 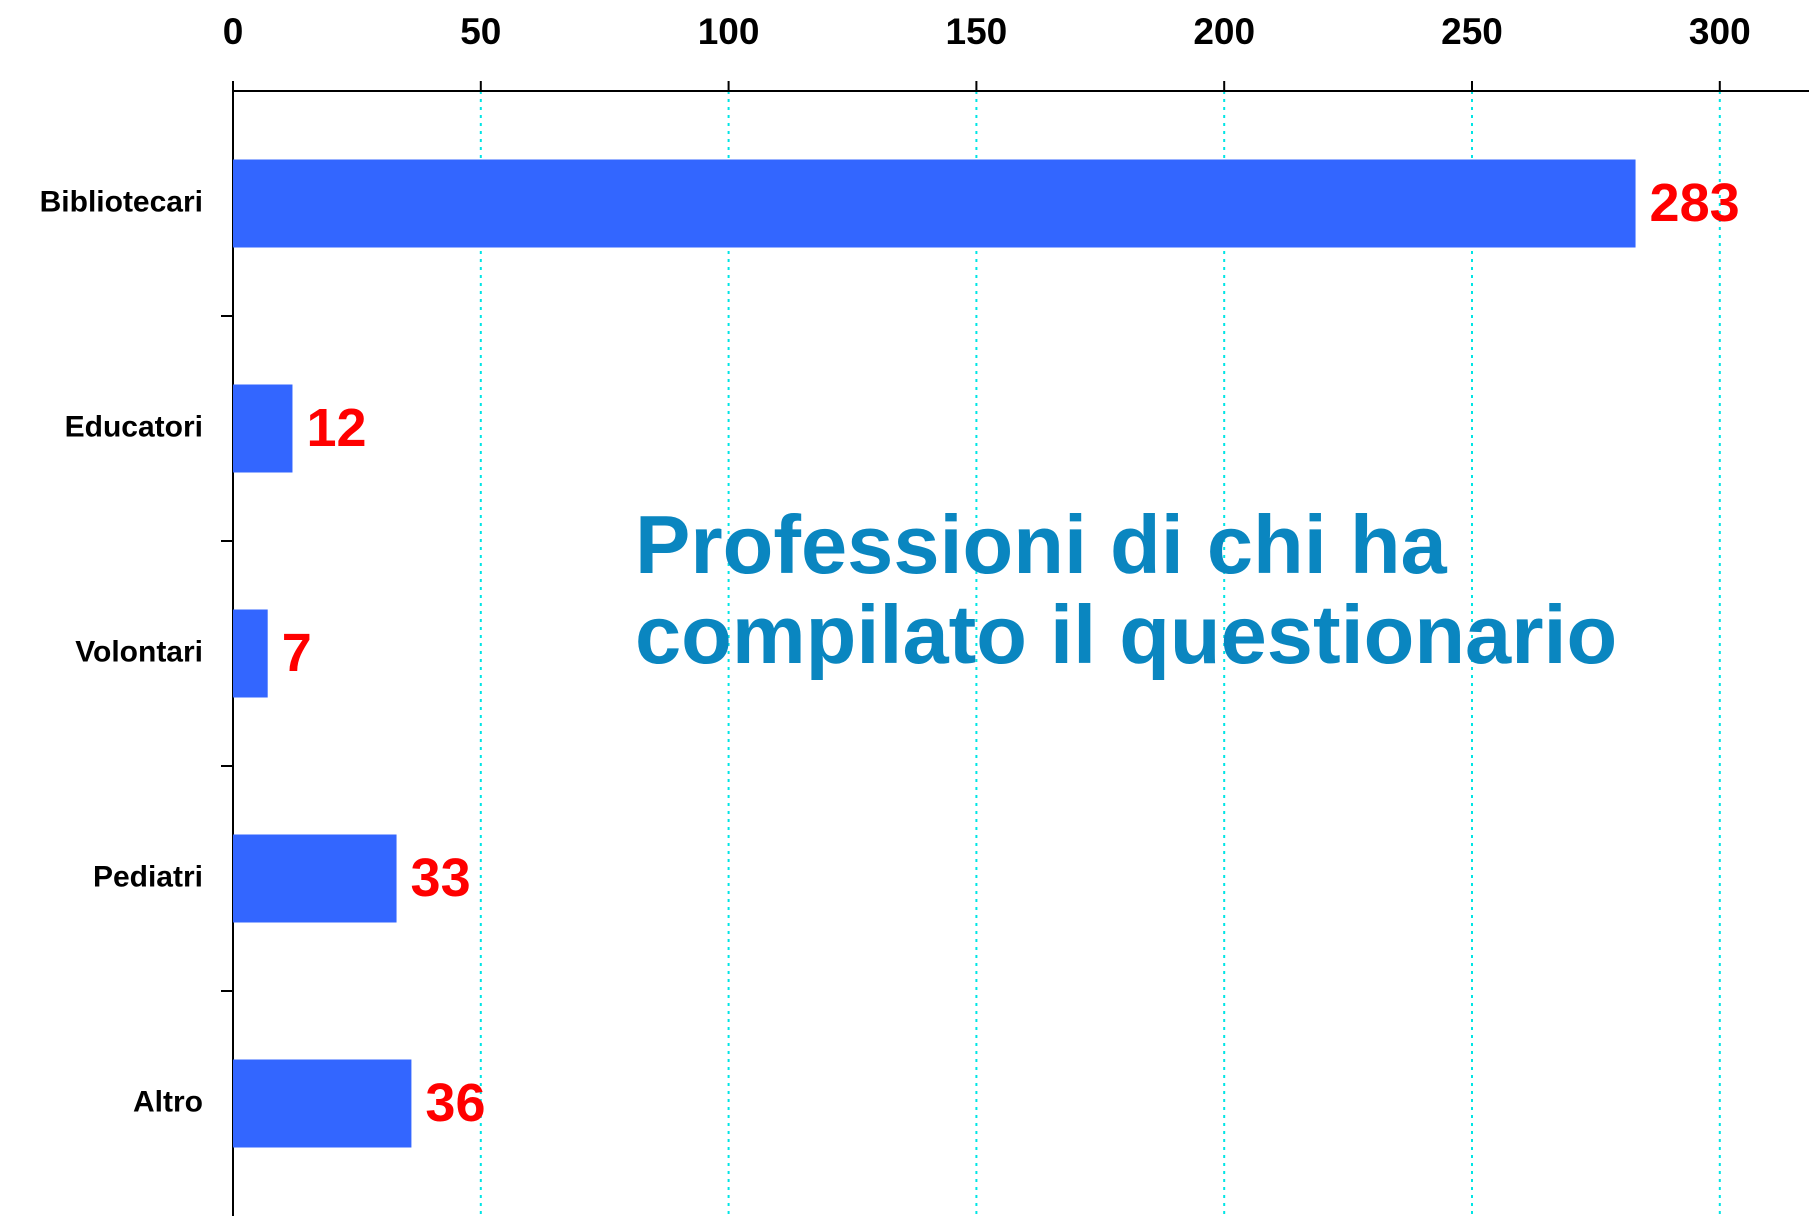 What do you see at coordinates (121, 201) in the screenshot?
I see `y-tick-label: Bibliotecari` at bounding box center [121, 201].